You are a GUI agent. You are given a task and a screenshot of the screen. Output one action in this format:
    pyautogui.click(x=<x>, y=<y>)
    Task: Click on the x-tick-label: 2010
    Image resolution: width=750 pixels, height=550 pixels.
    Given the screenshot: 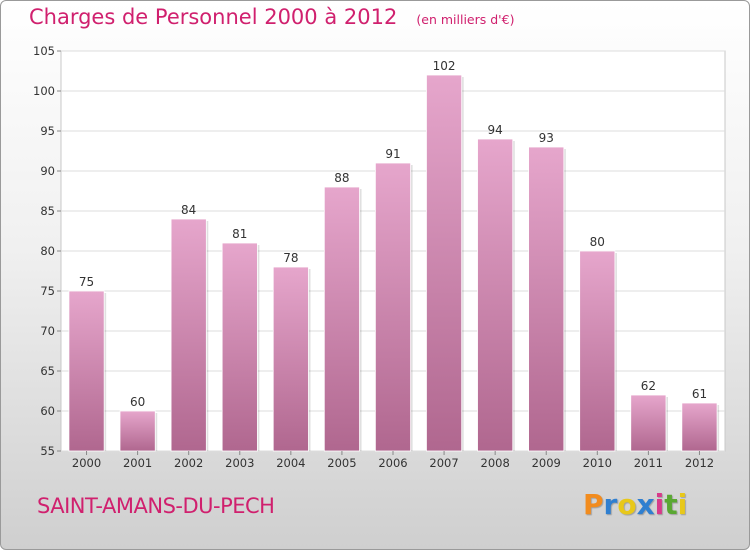 What is the action you would take?
    pyautogui.click(x=597, y=463)
    